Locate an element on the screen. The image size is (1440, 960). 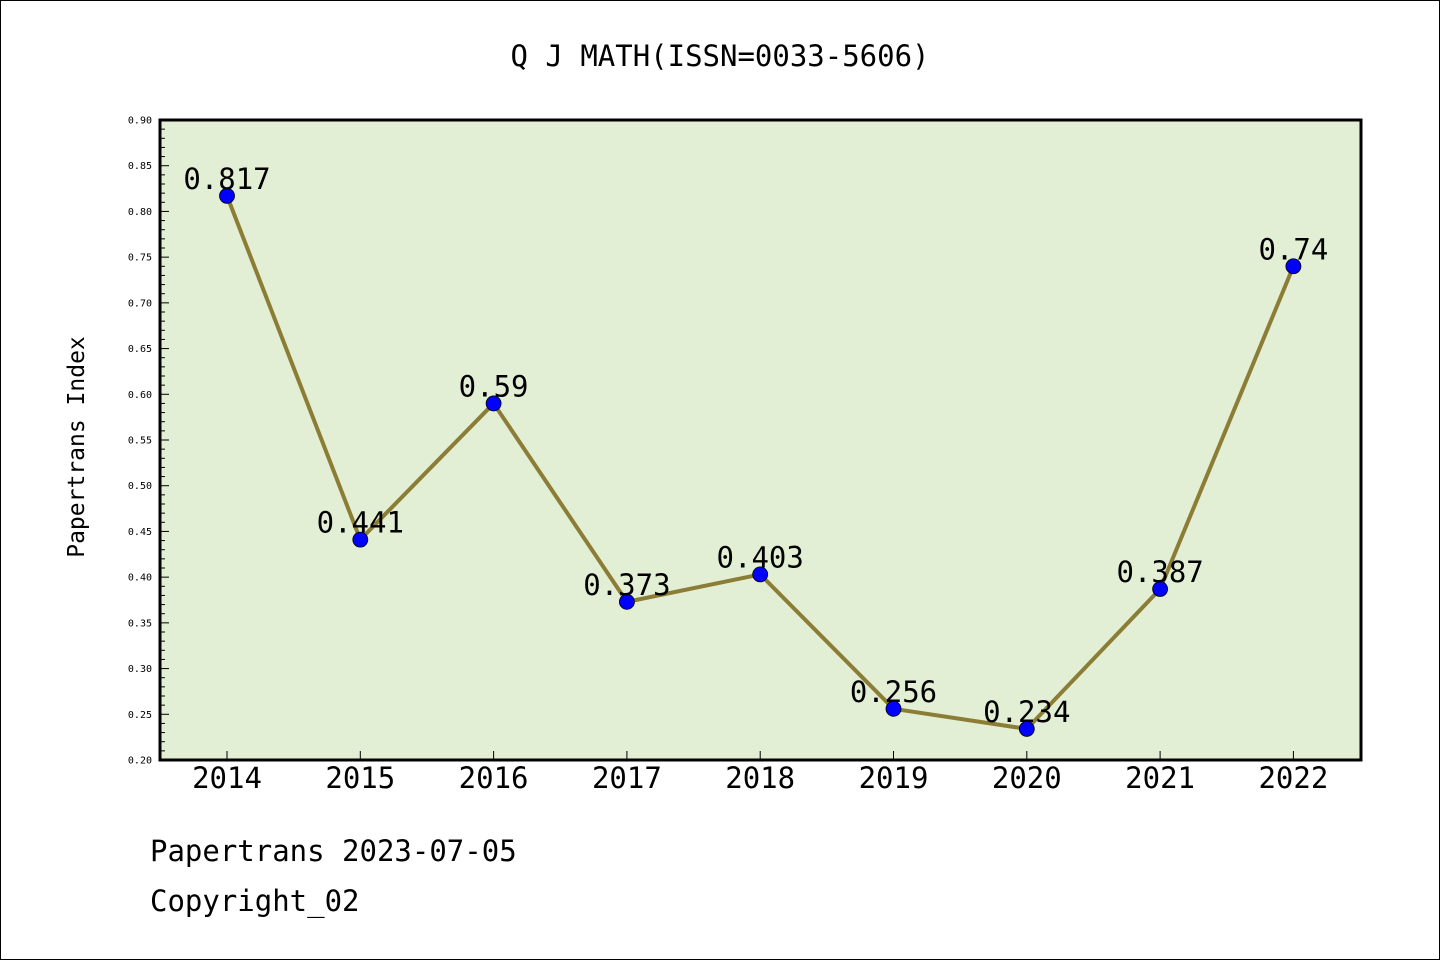
chart-title: Q J MATH(ISSN=0033-5606) is located at coordinates (719, 56).